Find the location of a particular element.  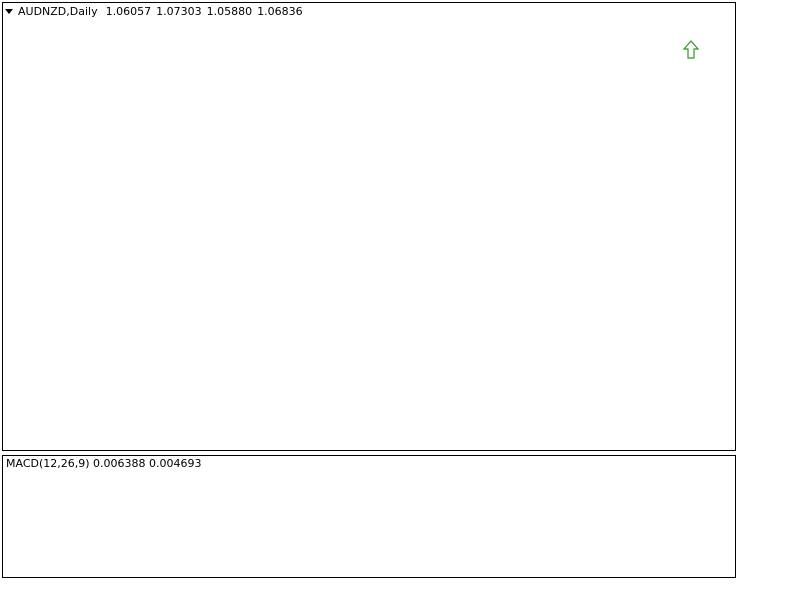

symbol-title: AUDNZD,Daily is located at coordinates (58, 11).